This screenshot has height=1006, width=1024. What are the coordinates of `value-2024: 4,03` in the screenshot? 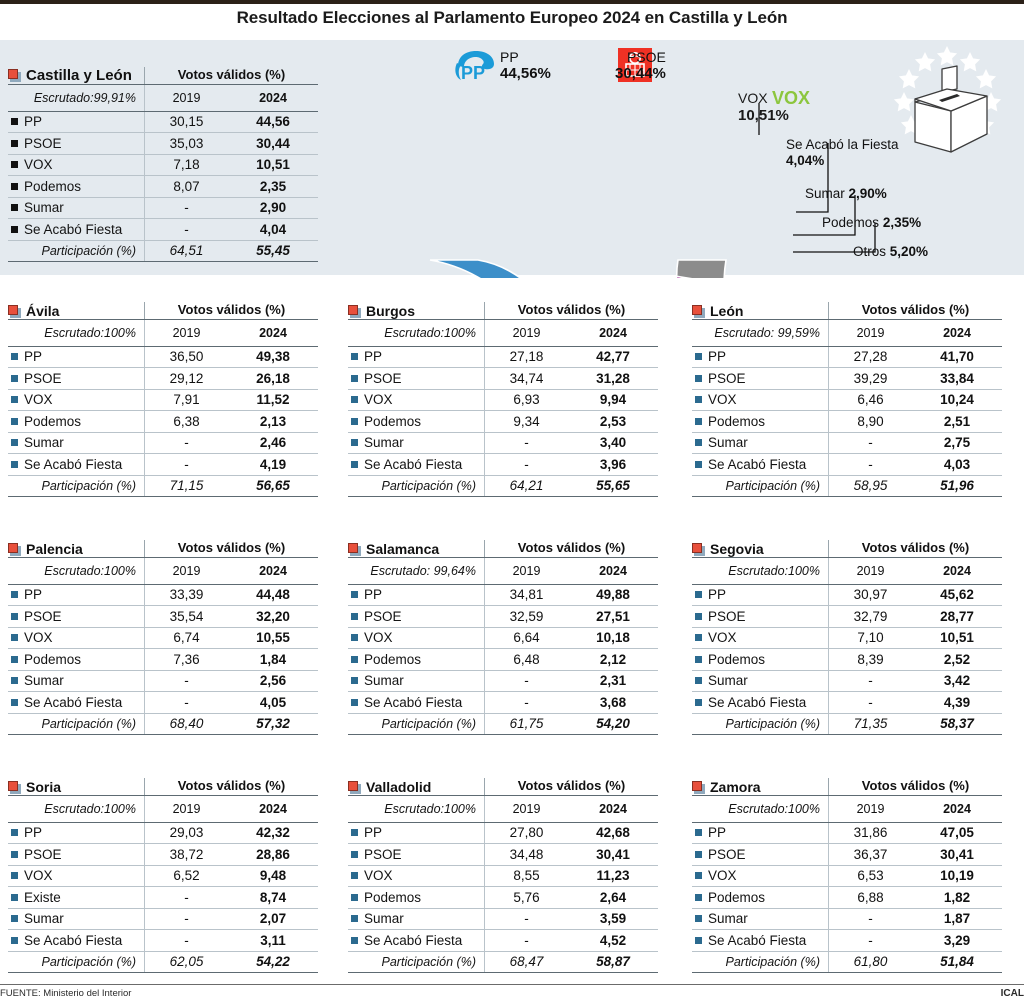 It's located at (957, 464).